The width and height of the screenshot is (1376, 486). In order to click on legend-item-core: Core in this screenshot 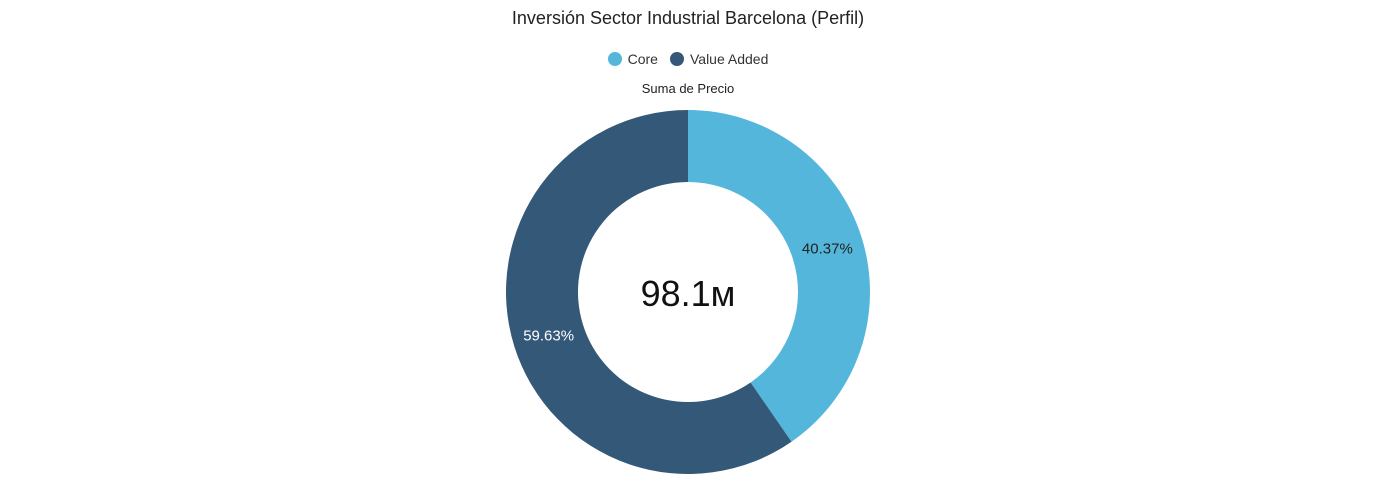, I will do `click(632, 59)`.